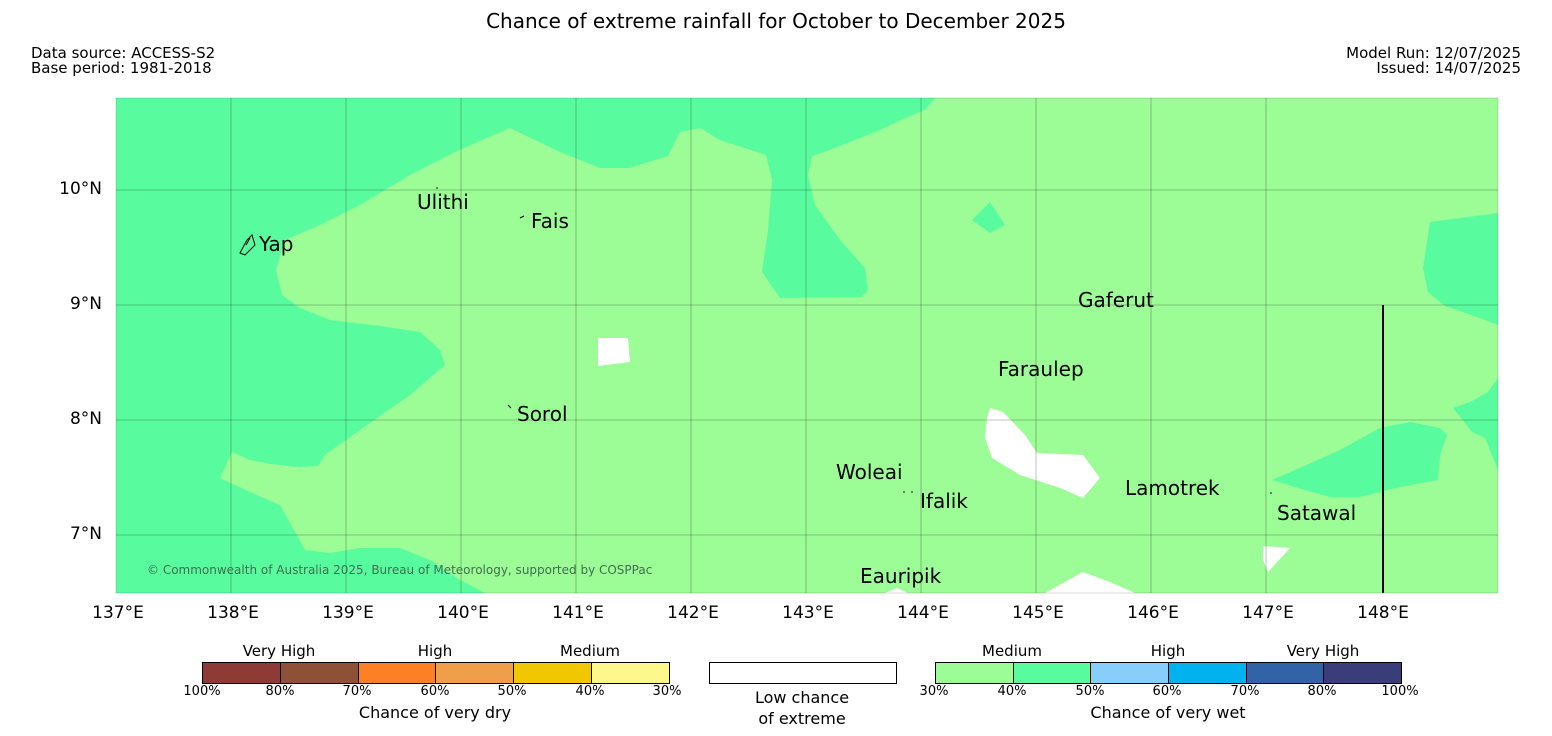 This screenshot has width=1552, height=736. What do you see at coordinates (693, 613) in the screenshot?
I see `lon-label-142e: 142°E` at bounding box center [693, 613].